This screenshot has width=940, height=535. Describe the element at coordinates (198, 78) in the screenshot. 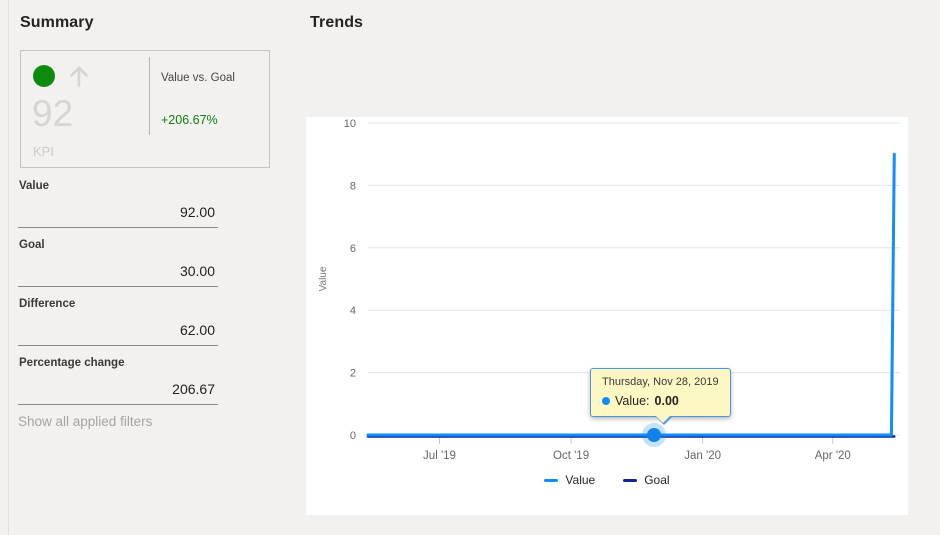

I see `kpi-comparison-label: Value vs. Goal` at that location.